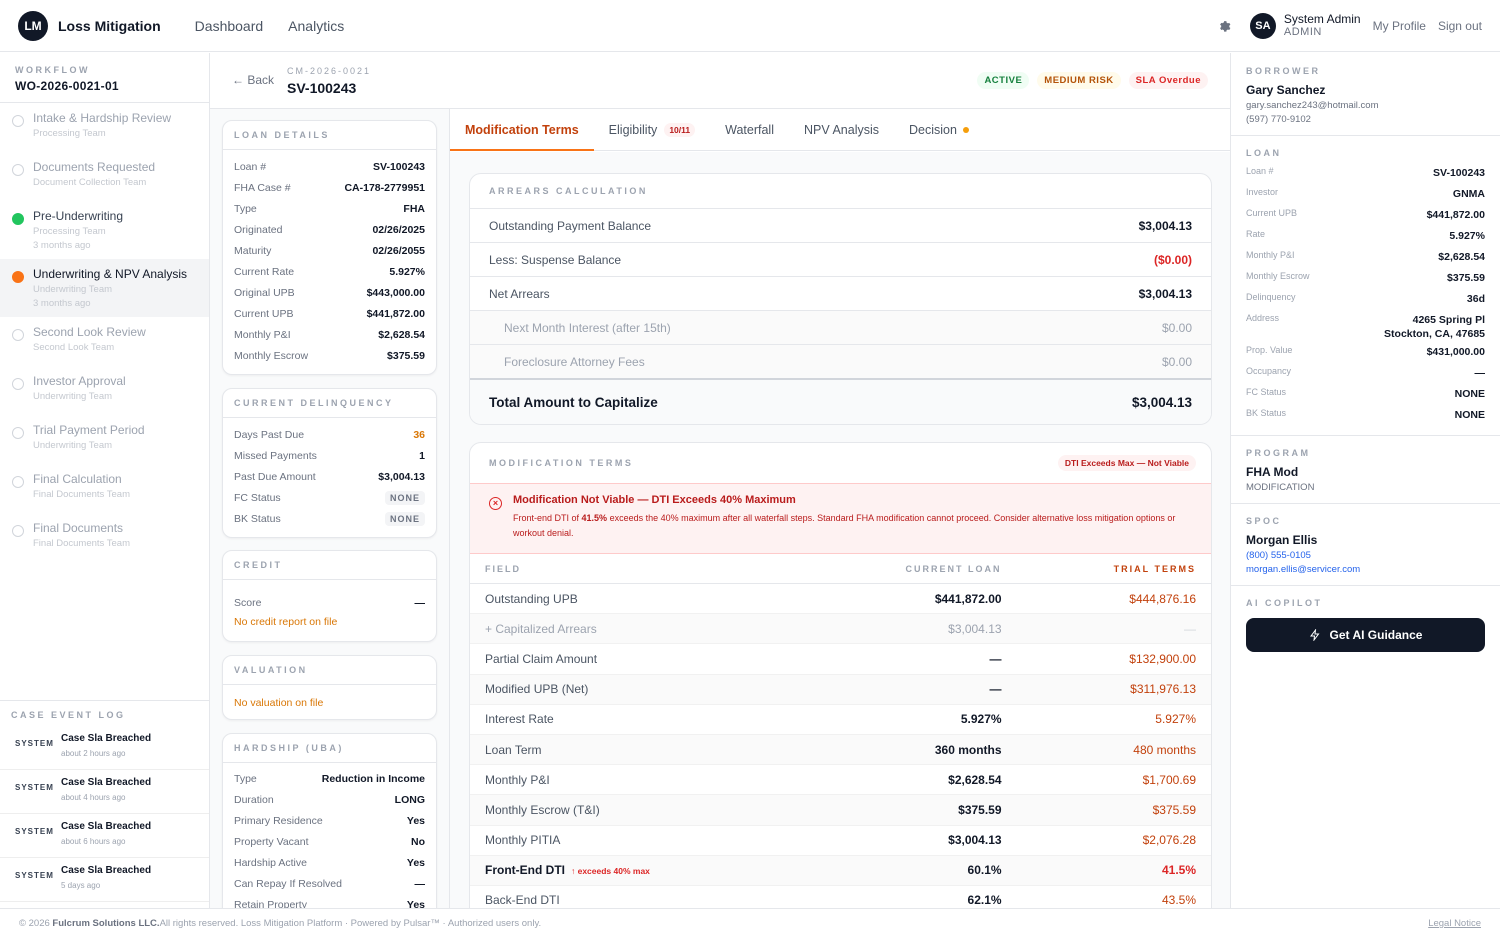 Image resolution: width=1500 pixels, height=938 pixels. Describe the element at coordinates (652, 129) in the screenshot. I see `tab-eligibility: Eligibility 10/11` at that location.